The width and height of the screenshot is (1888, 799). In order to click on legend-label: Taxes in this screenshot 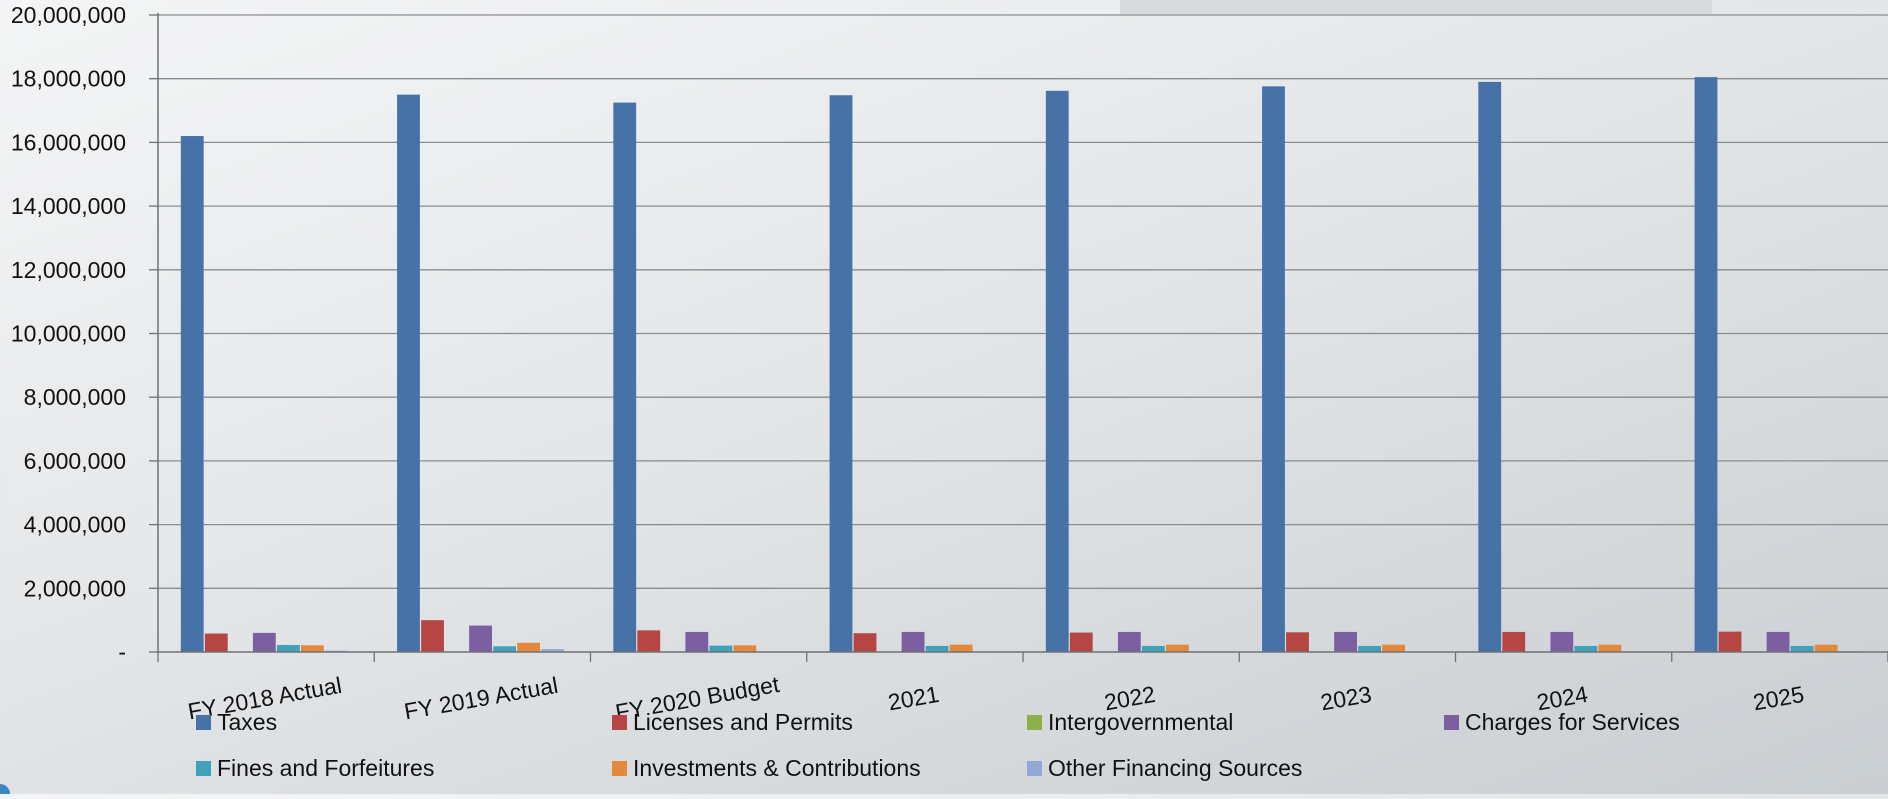, I will do `click(247, 722)`.